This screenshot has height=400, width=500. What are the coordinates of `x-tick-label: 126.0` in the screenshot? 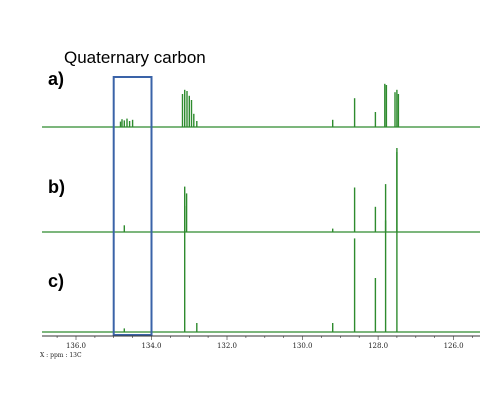 It's located at (454, 346).